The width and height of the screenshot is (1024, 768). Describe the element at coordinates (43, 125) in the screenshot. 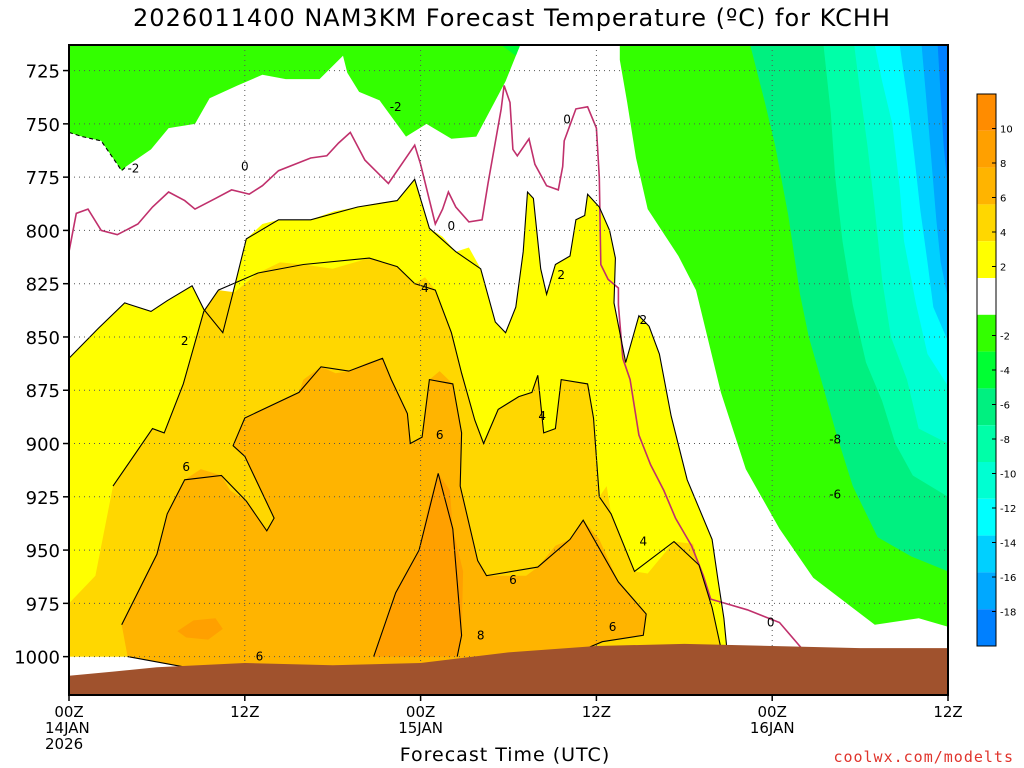

I see `y-tick-label: 750` at that location.